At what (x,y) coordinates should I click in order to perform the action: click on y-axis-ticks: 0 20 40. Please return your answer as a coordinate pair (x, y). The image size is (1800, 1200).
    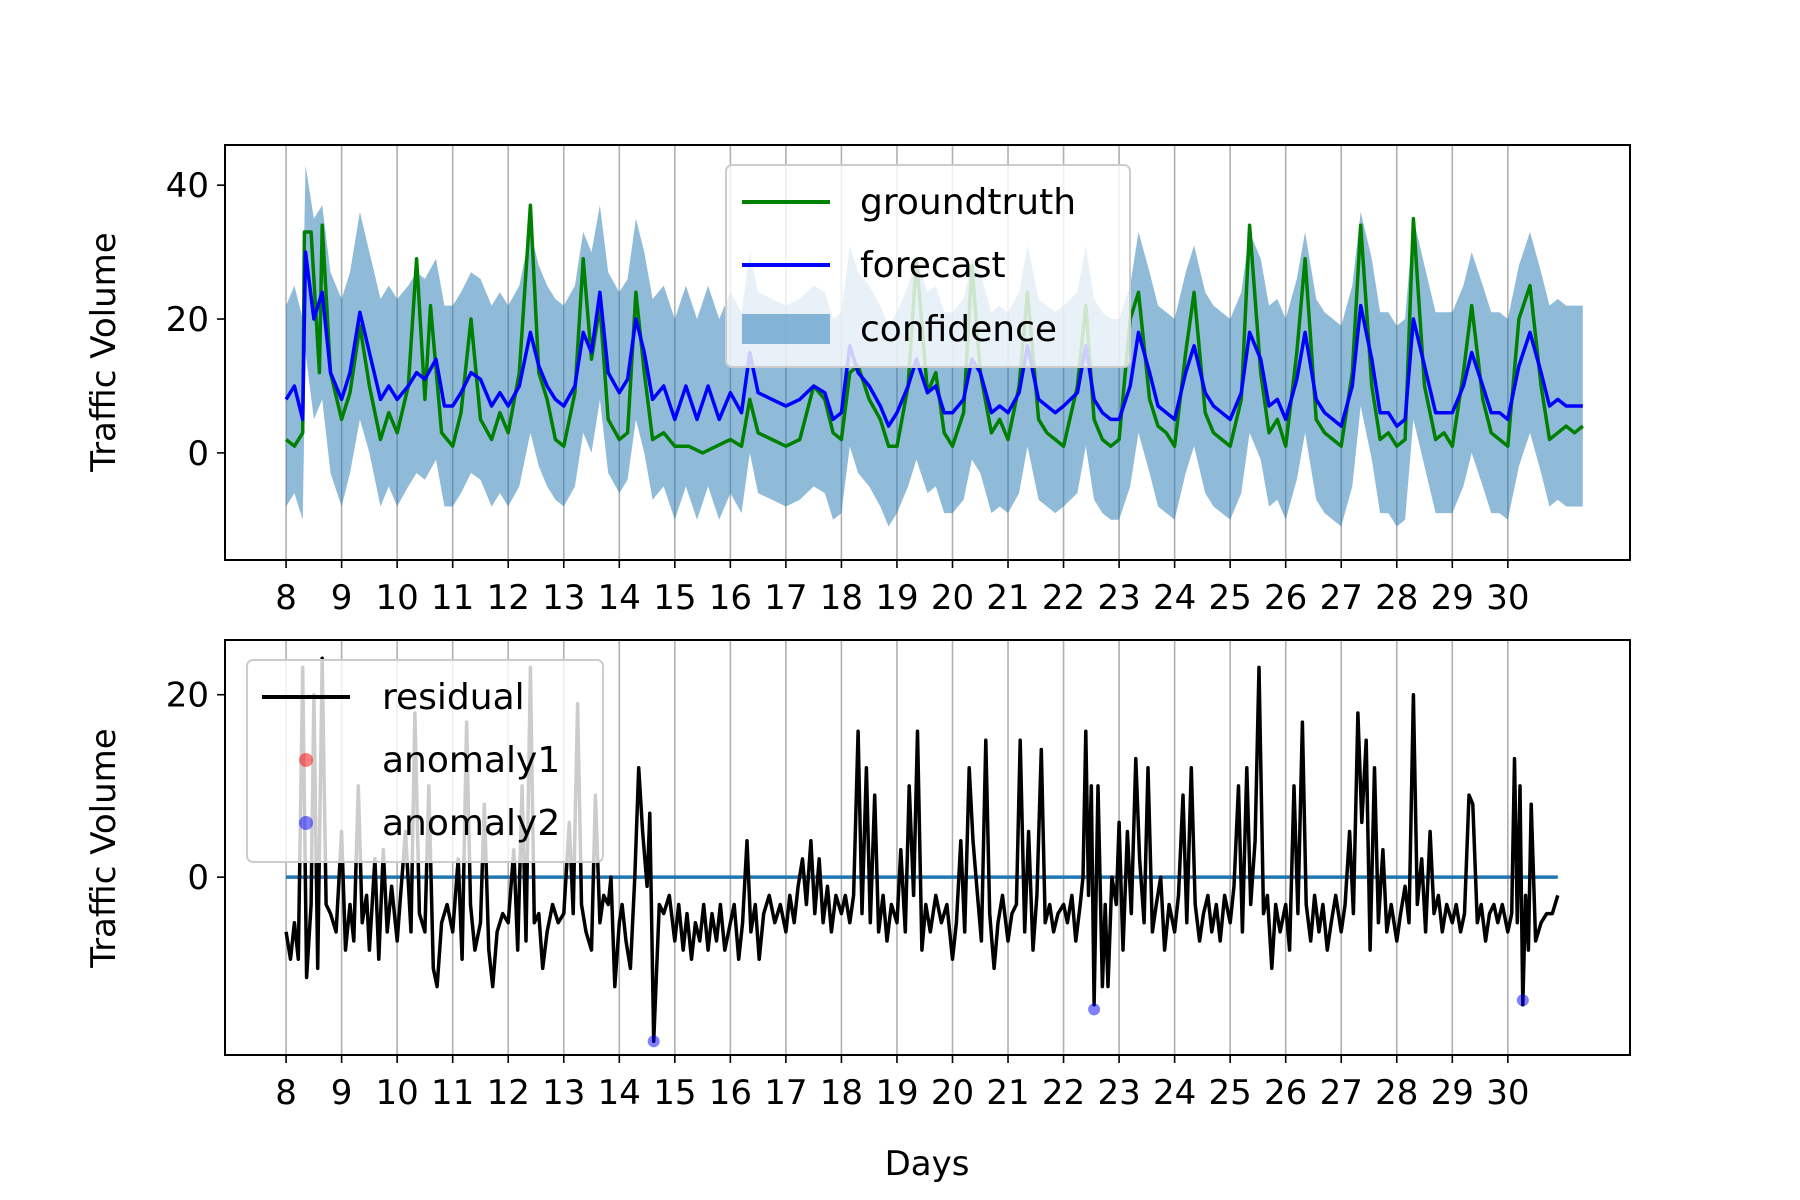
    Looking at the image, I should click on (195, 320).